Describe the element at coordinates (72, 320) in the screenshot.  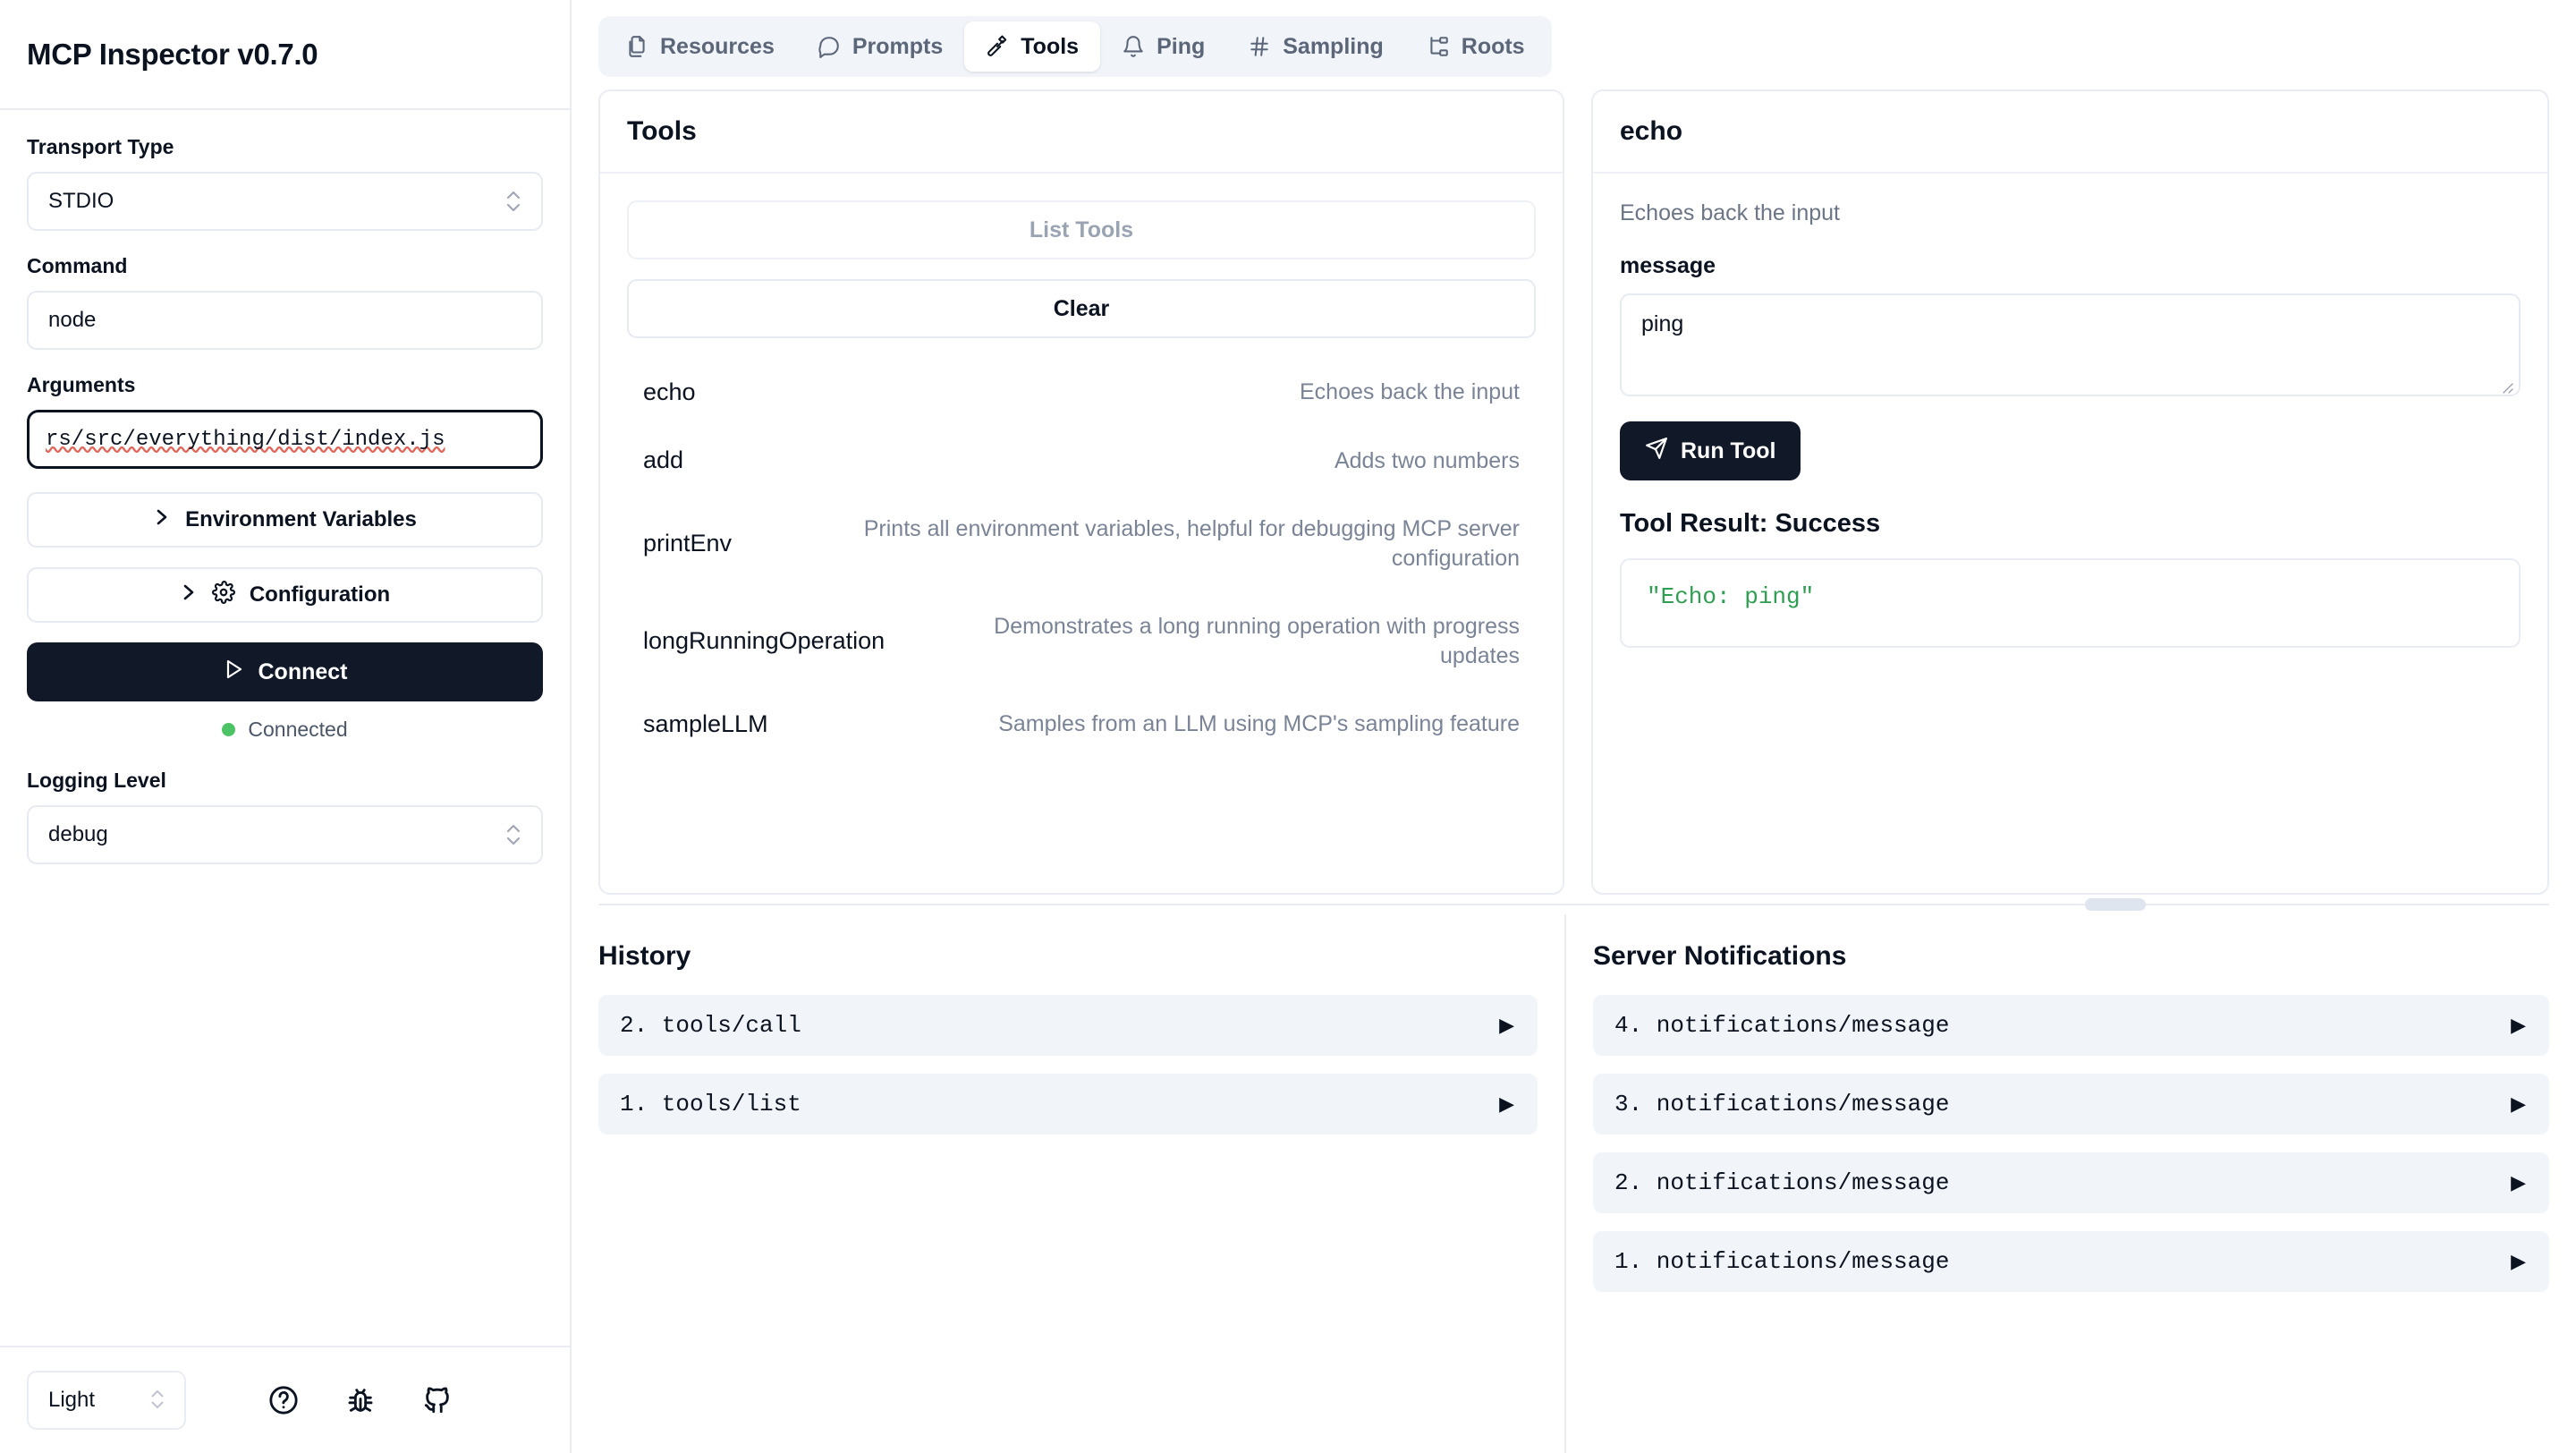
I see `command-value: node` at that location.